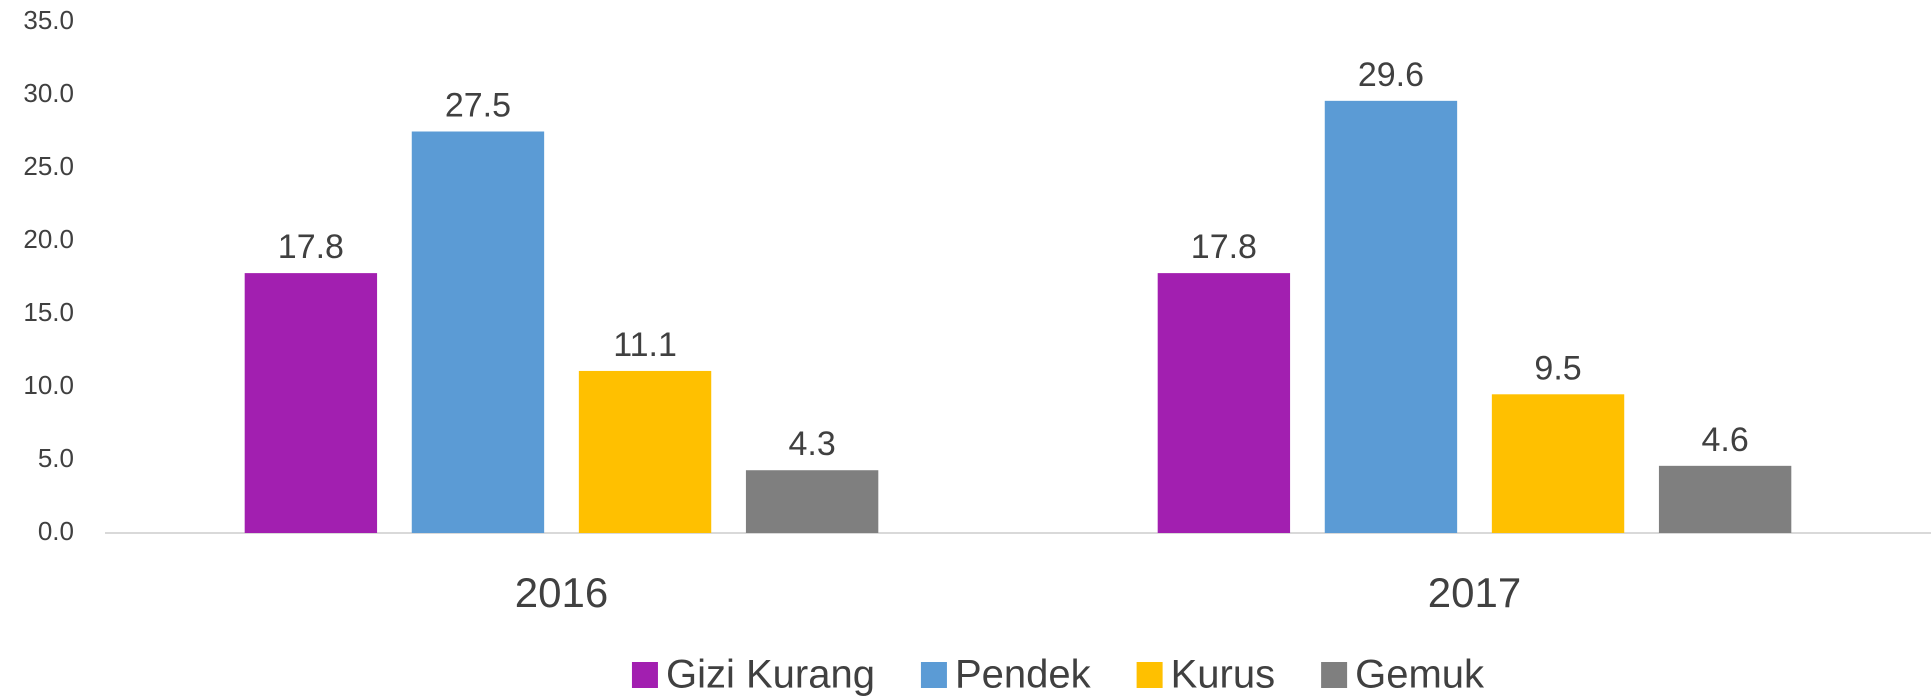  What do you see at coordinates (1474, 592) in the screenshot?
I see `x-tick-label: 2017` at bounding box center [1474, 592].